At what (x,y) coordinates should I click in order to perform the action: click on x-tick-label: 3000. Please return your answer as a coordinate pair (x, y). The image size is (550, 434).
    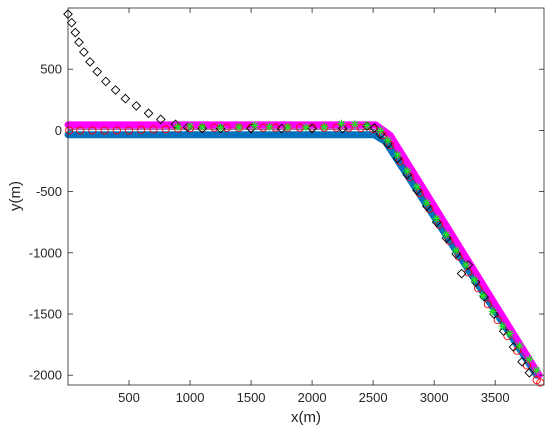
    Looking at the image, I should click on (434, 397).